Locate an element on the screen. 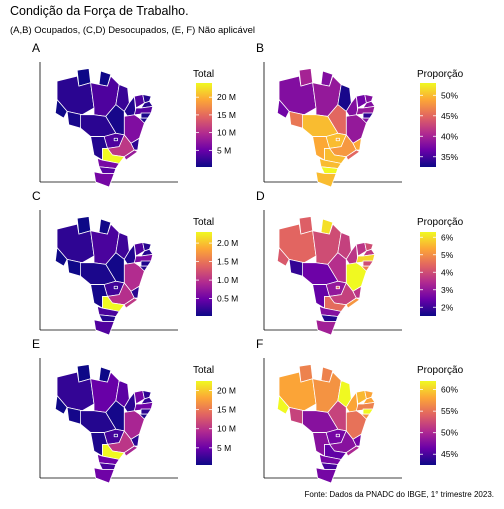 The image size is (504, 509). panel-label: B is located at coordinates (260, 48).